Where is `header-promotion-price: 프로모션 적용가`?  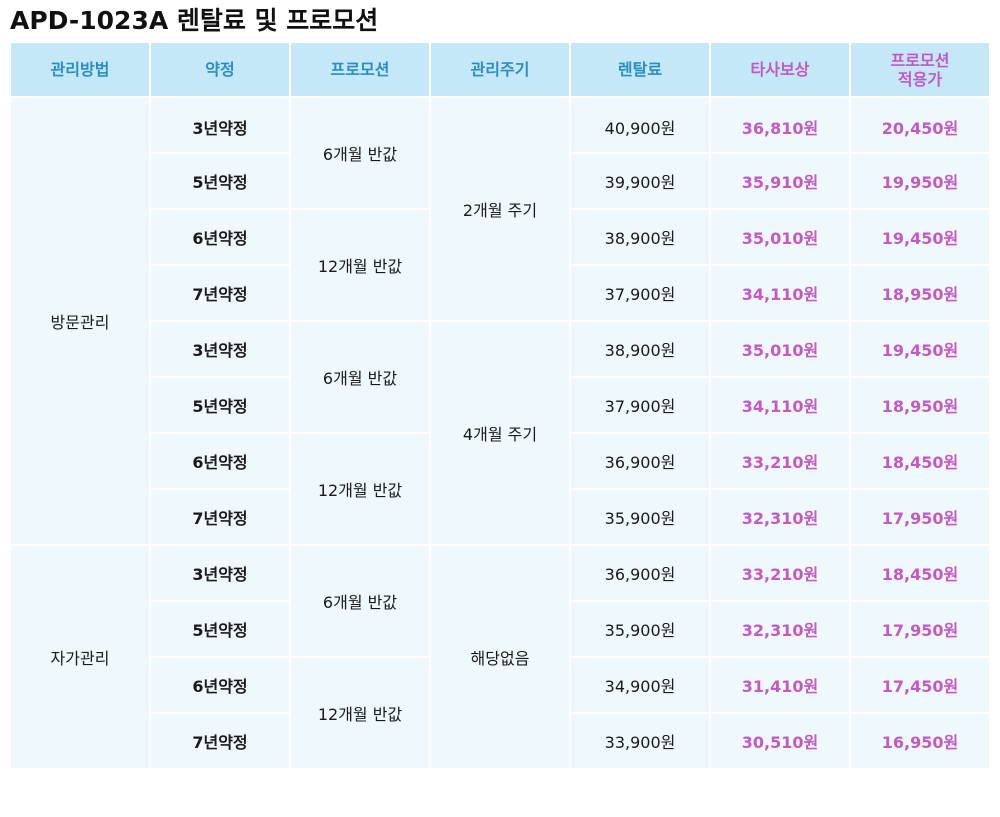
header-promotion-price: 프로모션 적용가 is located at coordinates (920, 69).